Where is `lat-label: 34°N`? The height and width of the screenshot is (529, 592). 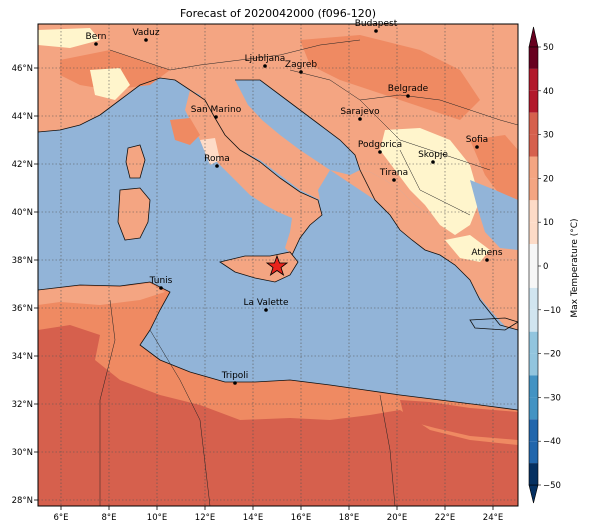
lat-label: 34°N is located at coordinates (22, 357).